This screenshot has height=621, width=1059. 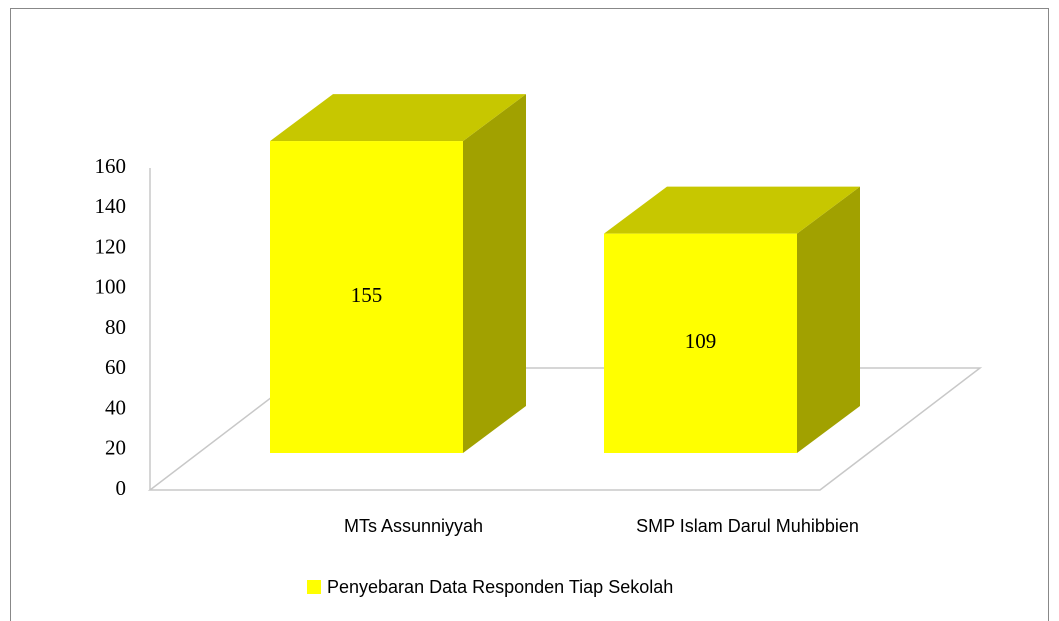 I want to click on data-label: 155, so click(x=367, y=295).